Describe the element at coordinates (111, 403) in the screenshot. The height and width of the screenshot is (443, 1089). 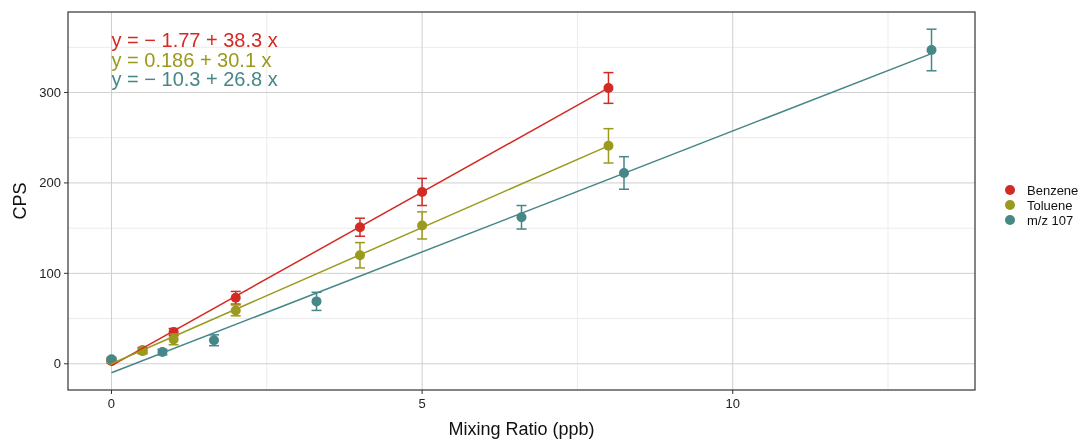
I see `x-tick-label: 0` at that location.